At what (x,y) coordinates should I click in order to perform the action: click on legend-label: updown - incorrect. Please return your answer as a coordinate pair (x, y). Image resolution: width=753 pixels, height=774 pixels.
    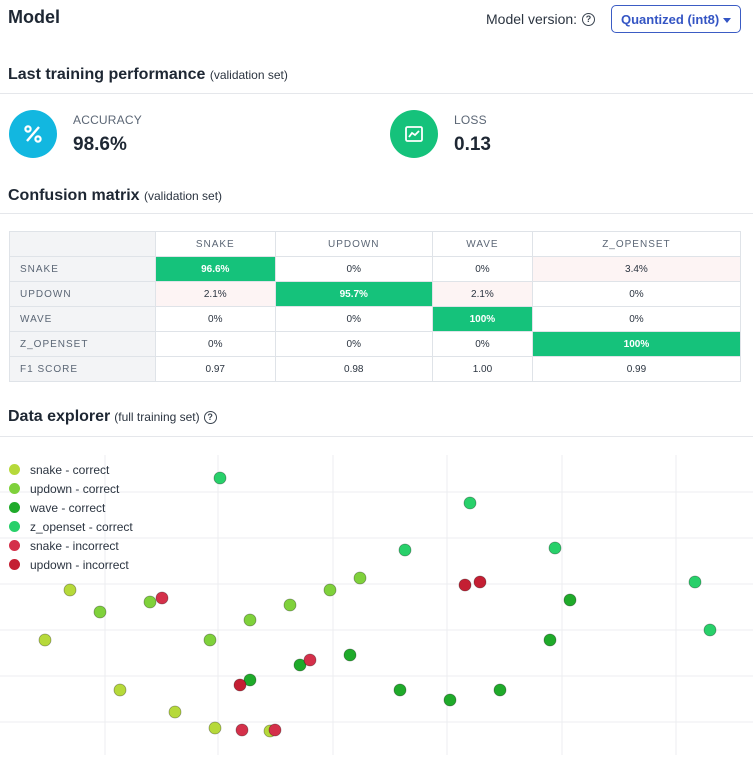
    Looking at the image, I should click on (79, 564).